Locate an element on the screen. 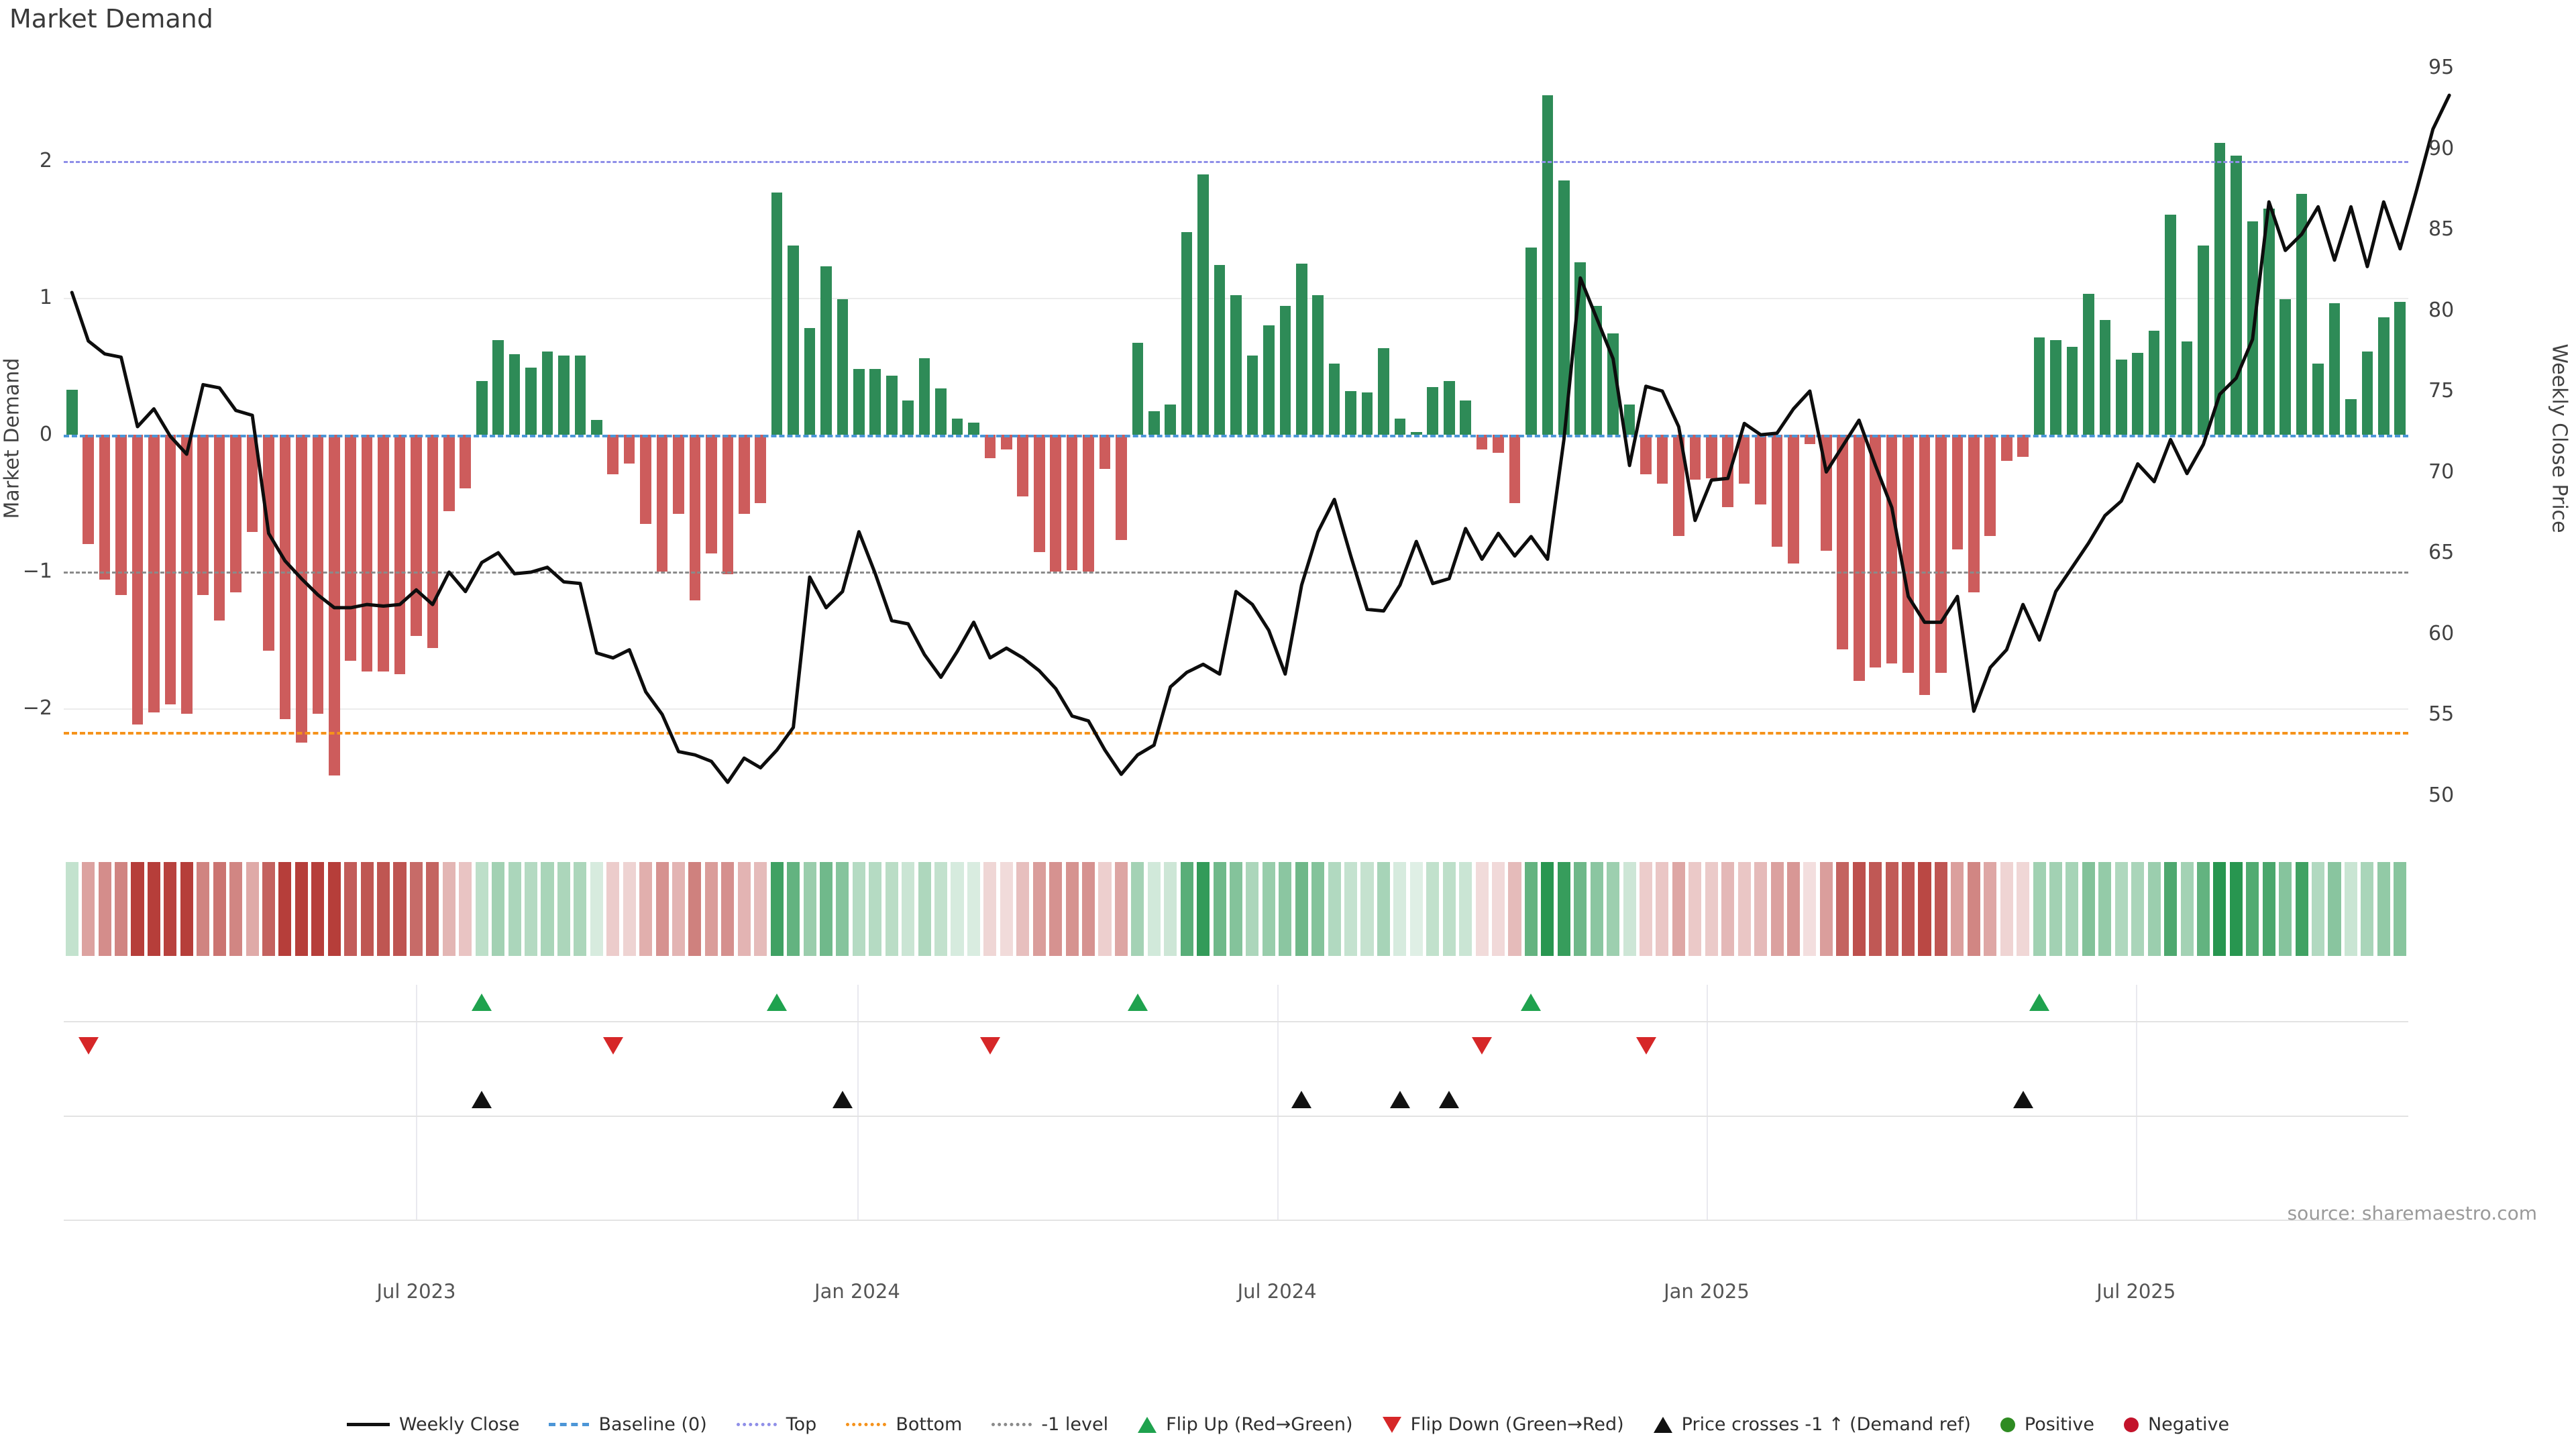 Image resolution: width=2576 pixels, height=1449 pixels. right-axis-tick: 60 is located at coordinates (2441, 633).